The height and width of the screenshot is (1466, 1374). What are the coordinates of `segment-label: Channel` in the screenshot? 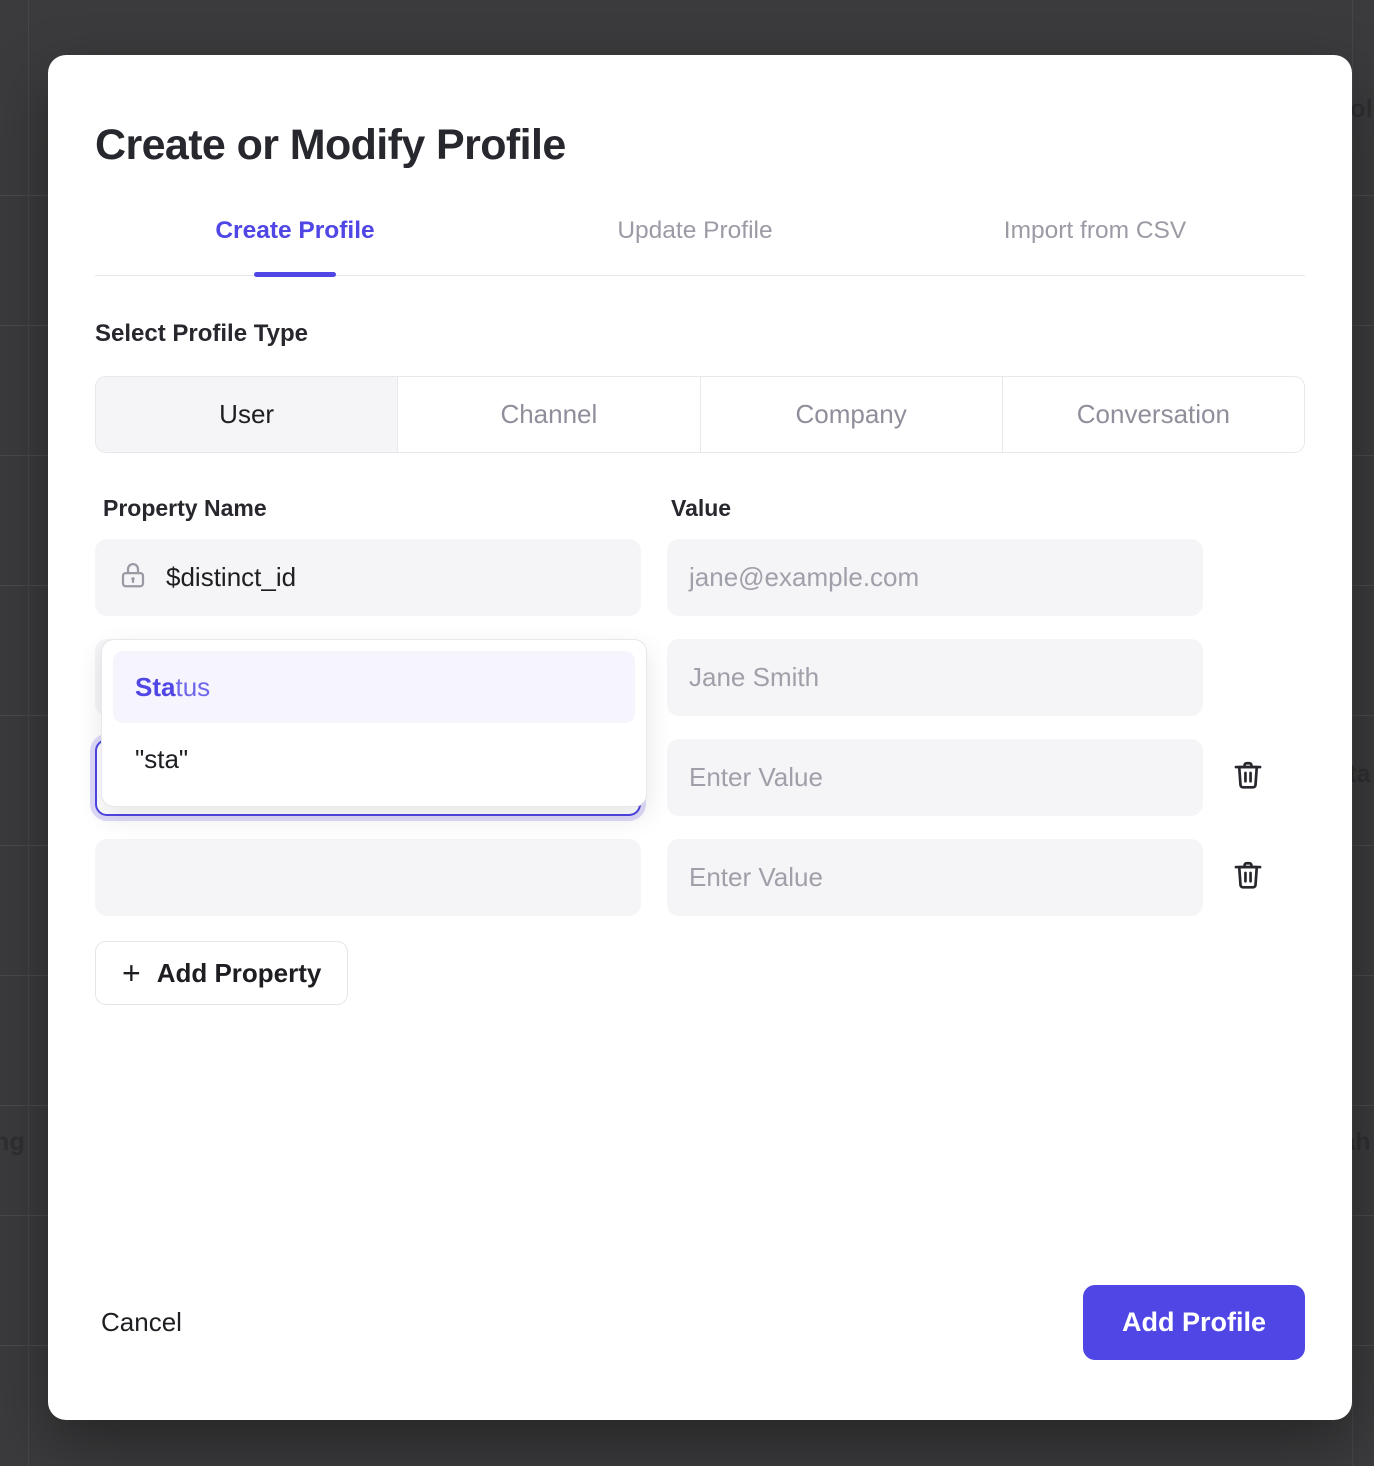 It's located at (549, 414).